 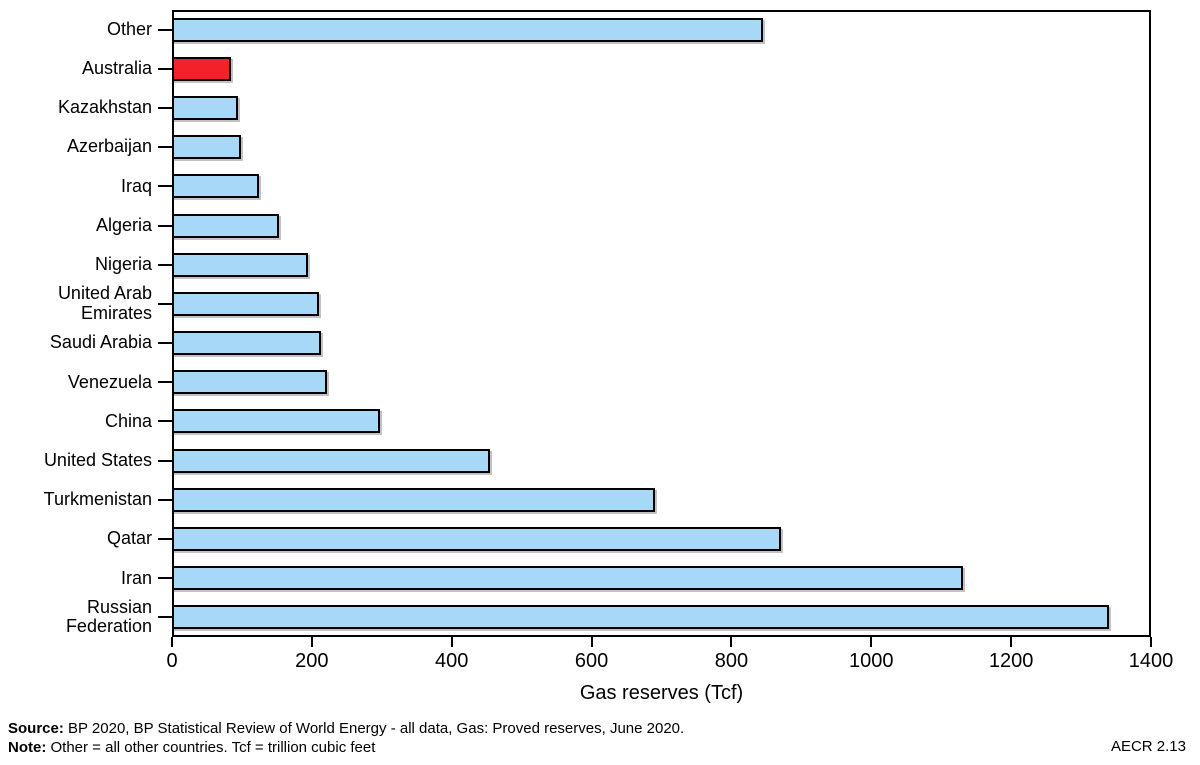 I want to click on bar-china, so click(x=276, y=421).